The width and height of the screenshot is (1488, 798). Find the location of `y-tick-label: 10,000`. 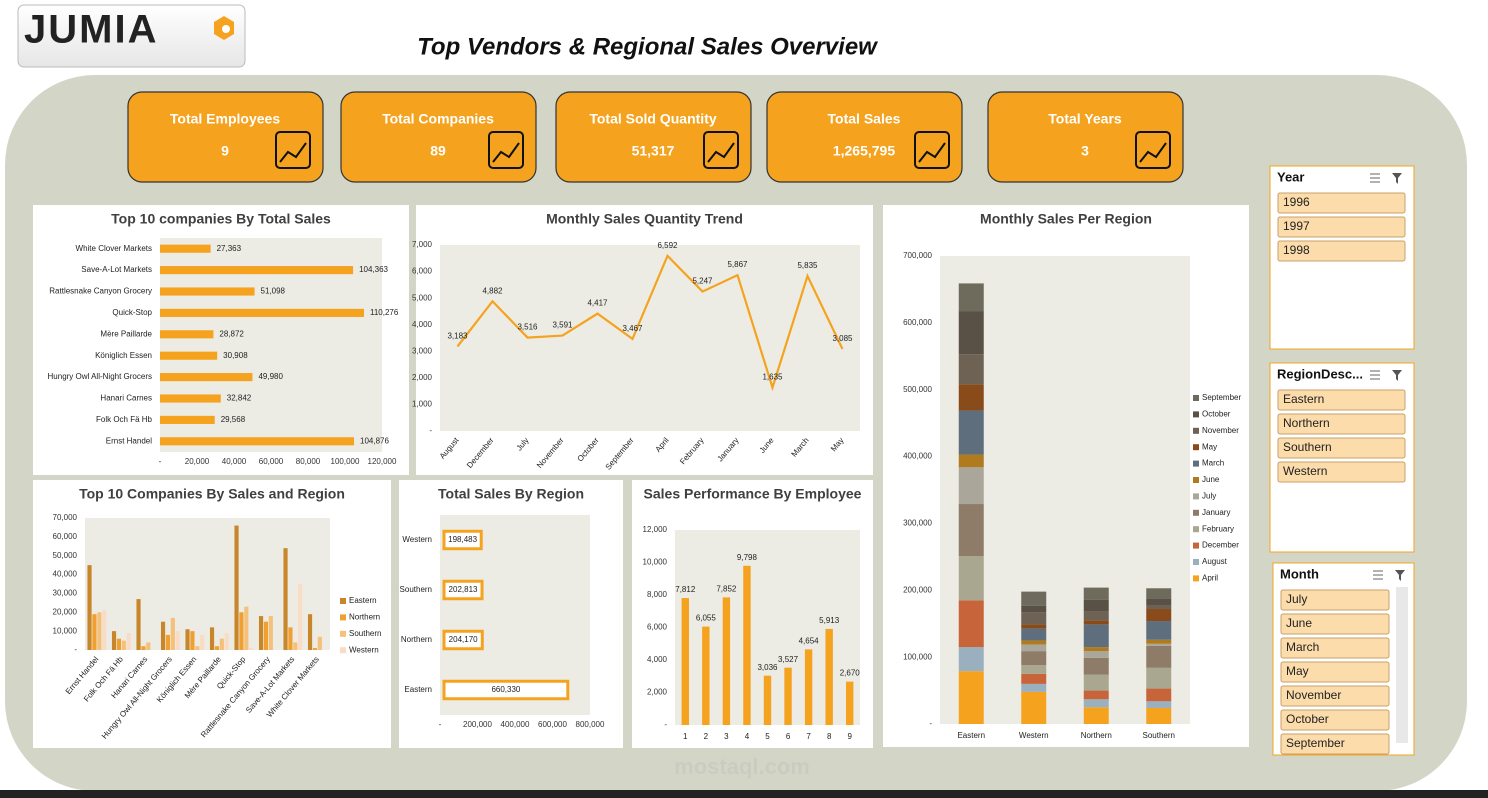

y-tick-label: 10,000 is located at coordinates (655, 562).